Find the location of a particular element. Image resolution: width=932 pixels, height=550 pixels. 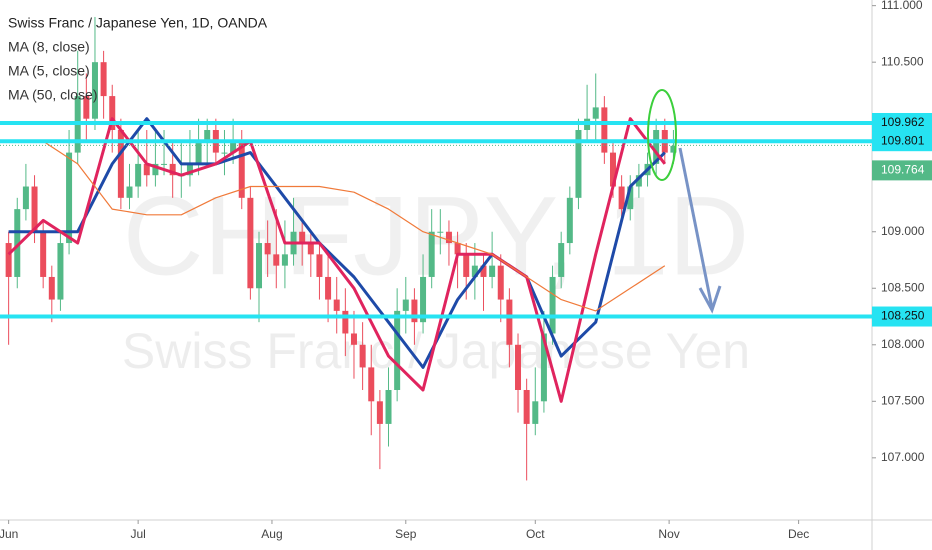

level-label: 108.250 is located at coordinates (903, 316).